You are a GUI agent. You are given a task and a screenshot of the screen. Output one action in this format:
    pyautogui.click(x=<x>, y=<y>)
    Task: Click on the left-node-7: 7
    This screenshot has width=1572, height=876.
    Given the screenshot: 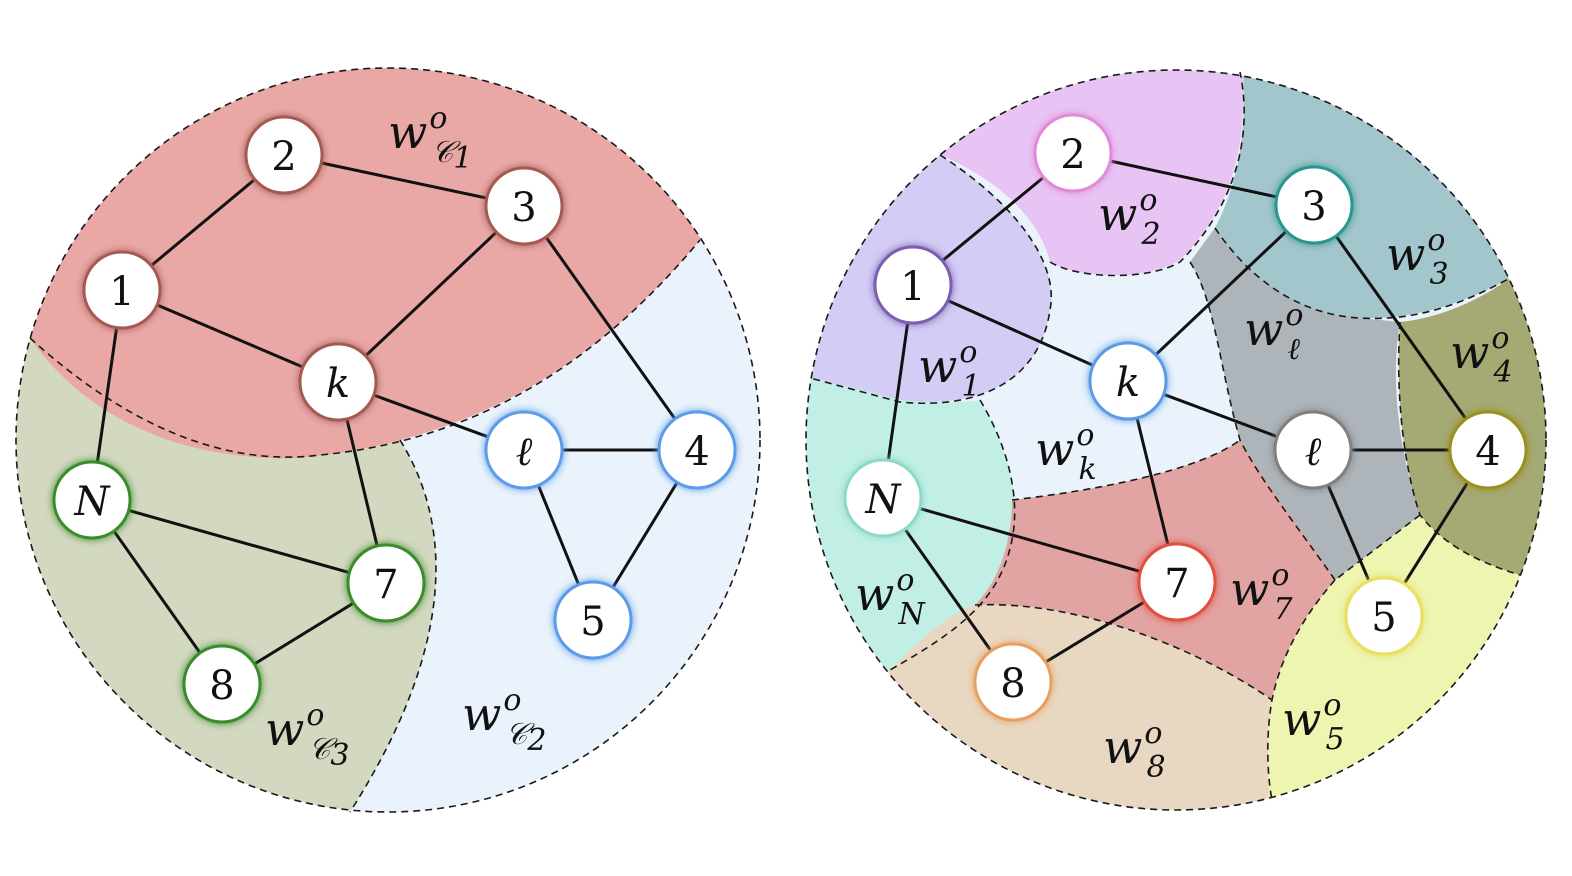 What is the action you would take?
    pyautogui.click(x=386, y=583)
    